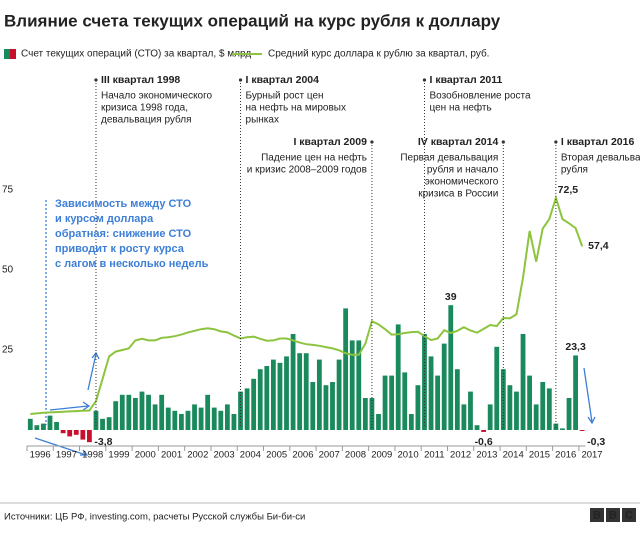 This screenshot has width=640, height=535. What do you see at coordinates (40, 455) in the screenshot?
I see `x-tick-label: 1996` at bounding box center [40, 455].